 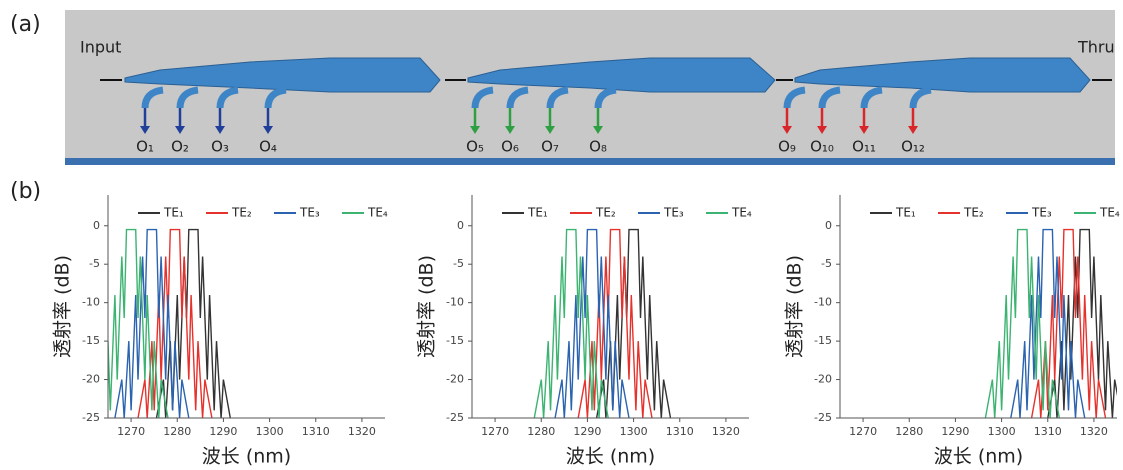 What do you see at coordinates (180, 147) in the screenshot?
I see `output-label: O₂` at bounding box center [180, 147].